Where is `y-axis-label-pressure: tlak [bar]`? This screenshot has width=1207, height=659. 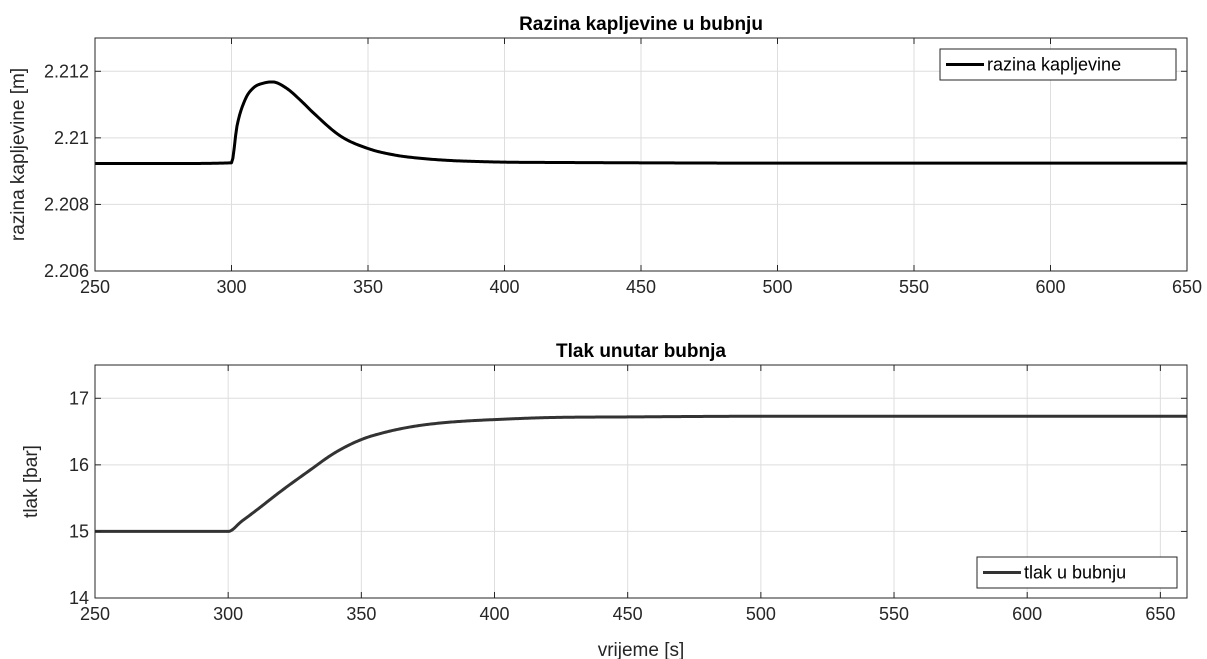 y-axis-label-pressure: tlak [bar] is located at coordinates (31, 481).